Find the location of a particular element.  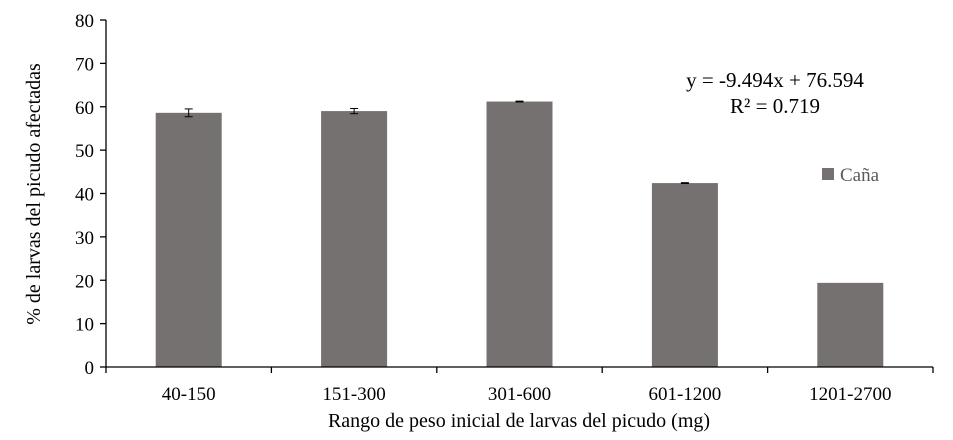

x-tick-label: 601-1200 is located at coordinates (684, 394).